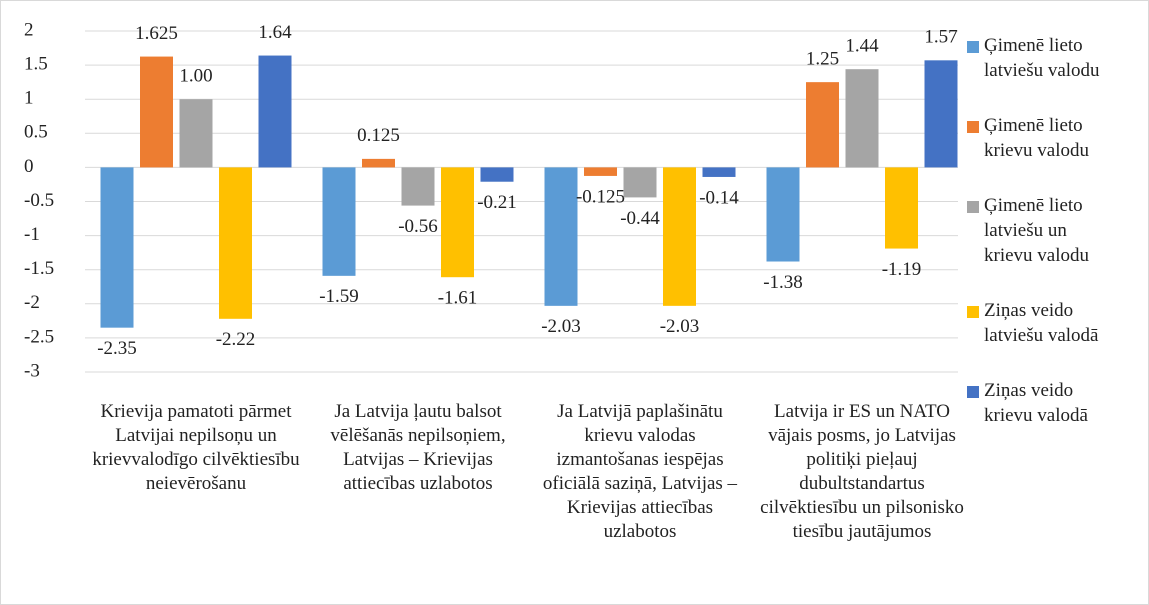 This screenshot has height=605, width=1149. Describe the element at coordinates (32, 234) in the screenshot. I see `y-tick-label: -1` at that location.